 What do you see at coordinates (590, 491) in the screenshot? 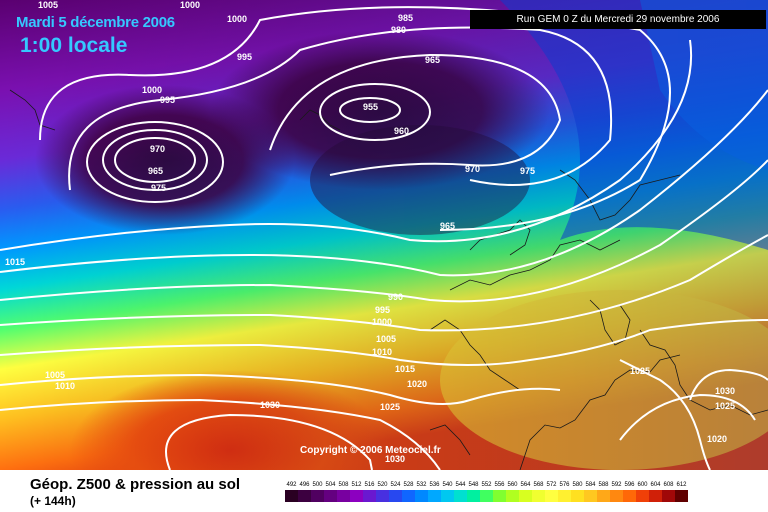
I see `scale-step: 584` at bounding box center [590, 491].